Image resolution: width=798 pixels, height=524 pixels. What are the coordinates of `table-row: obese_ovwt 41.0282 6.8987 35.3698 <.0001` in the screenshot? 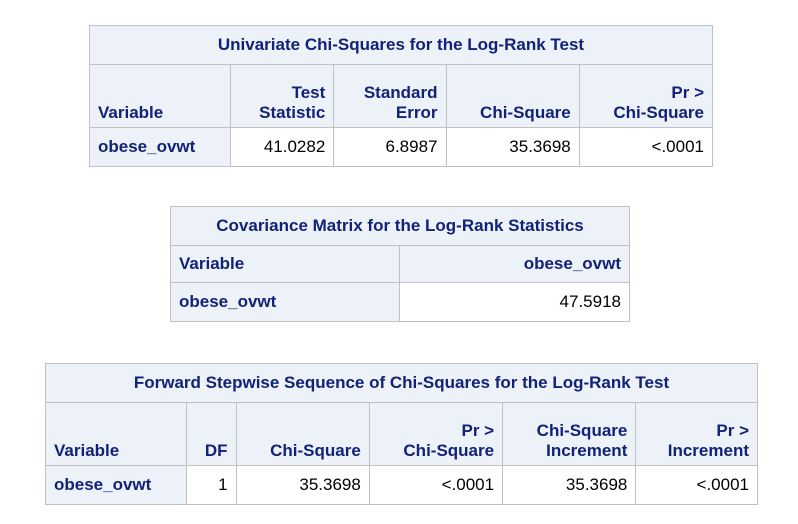 It's located at (401, 147).